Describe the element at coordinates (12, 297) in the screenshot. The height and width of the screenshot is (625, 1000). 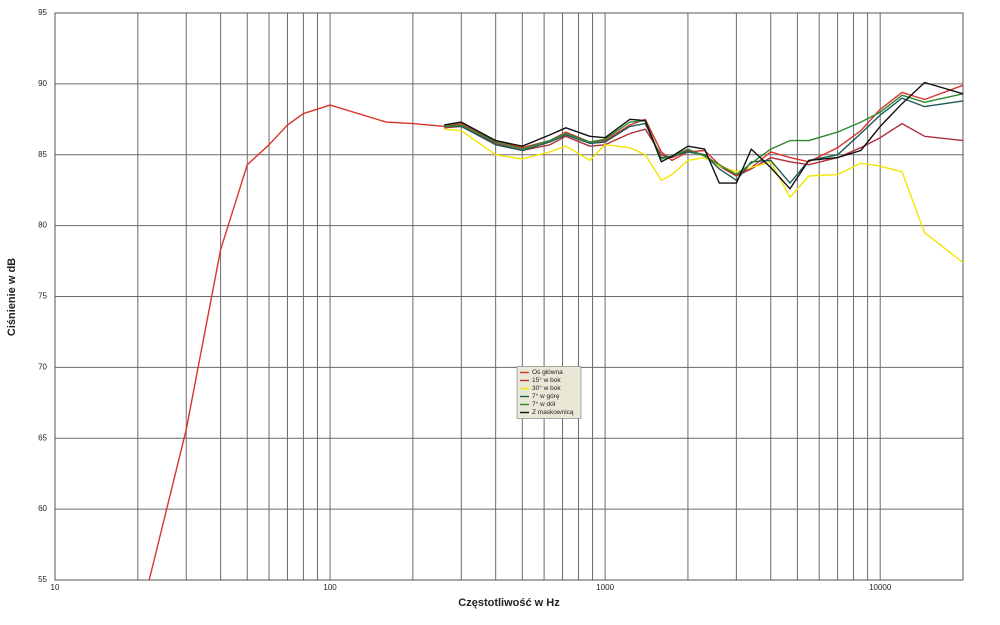
I see `y-axis-label: Ciśnienie w dB` at that location.